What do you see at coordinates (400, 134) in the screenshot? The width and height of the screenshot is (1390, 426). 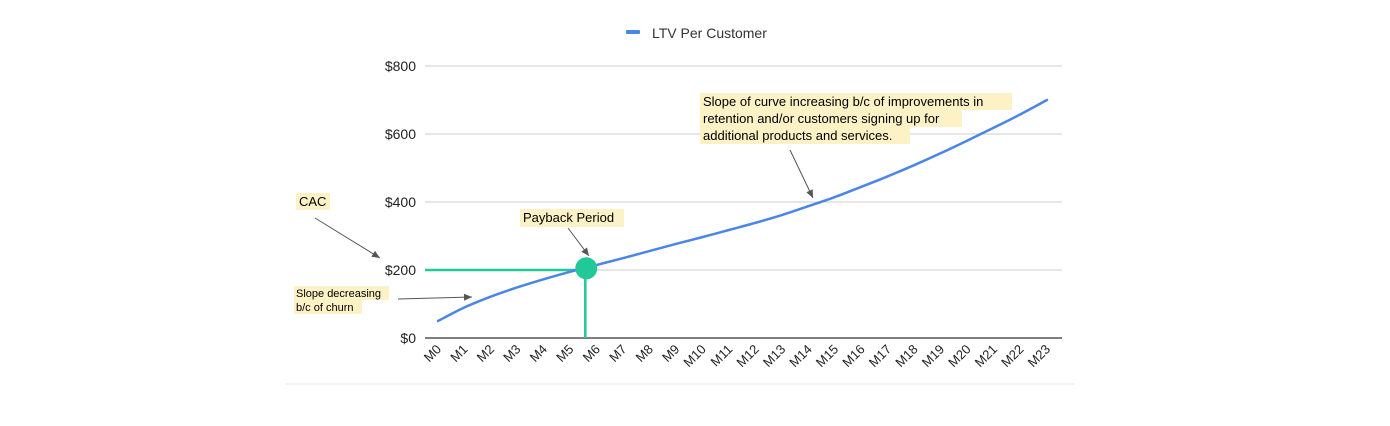 I see `y-tick-label: $600` at bounding box center [400, 134].